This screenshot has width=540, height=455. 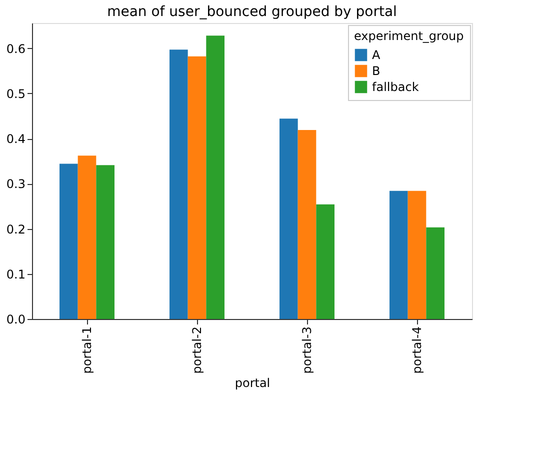 I want to click on x-tick-label: portal-2, so click(x=197, y=350).